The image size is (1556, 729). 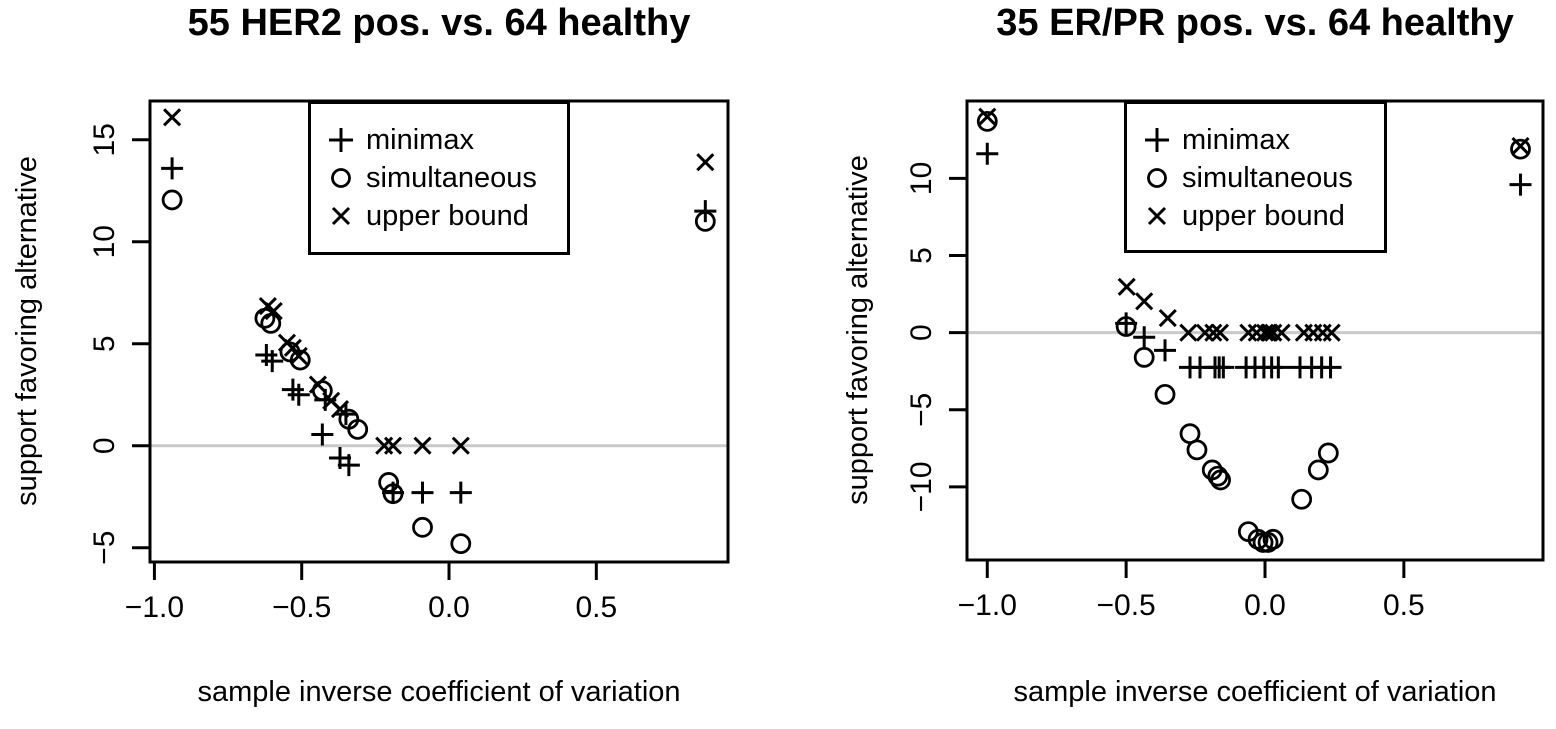 I want to click on left-panel-title: 55 HER2 pos. vs. 64 healthy, so click(x=439, y=23).